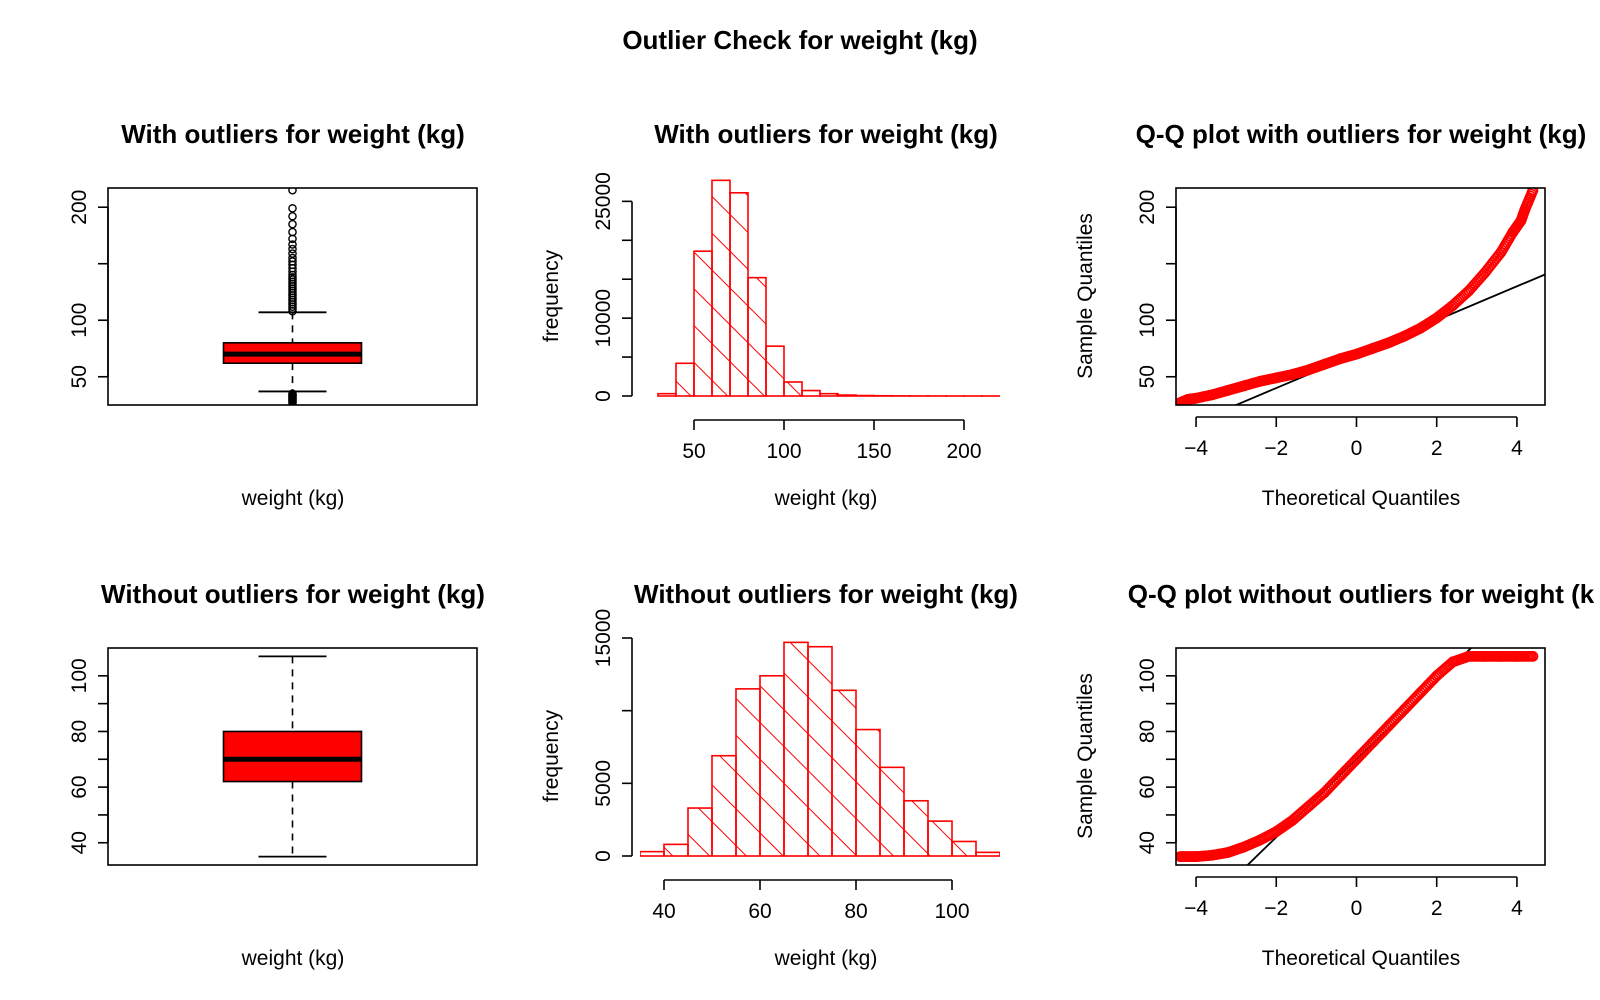 This screenshot has height=1000, width=1600. What do you see at coordinates (811, 901) in the screenshot?
I see `x-axis: 40 60 80 100` at bounding box center [811, 901].